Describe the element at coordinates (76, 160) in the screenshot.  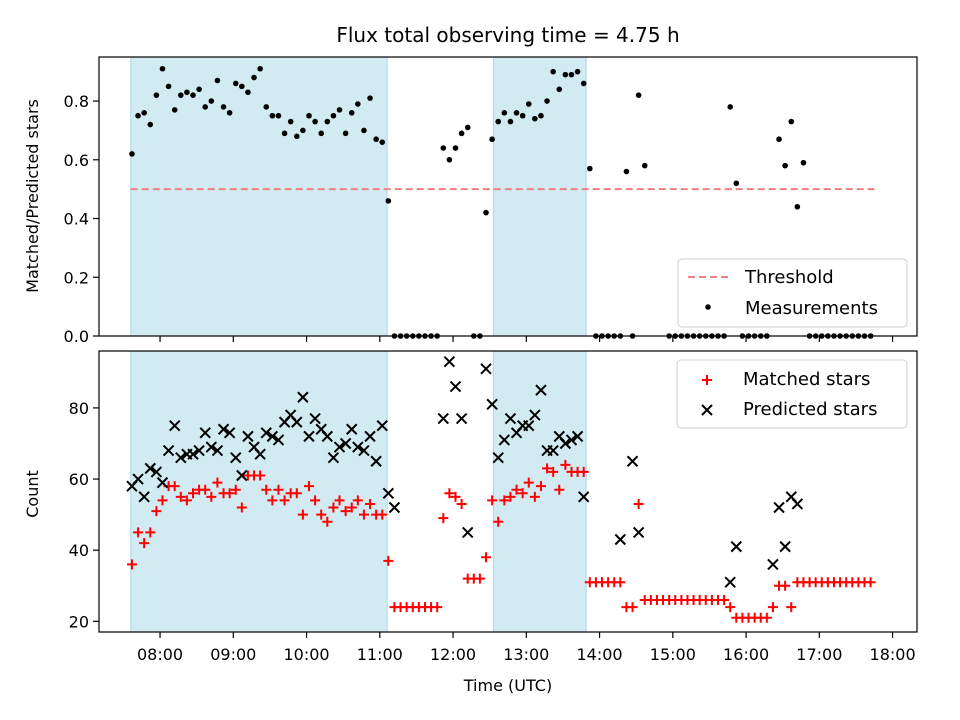
I see `y-tick-label: 0.6` at that location.